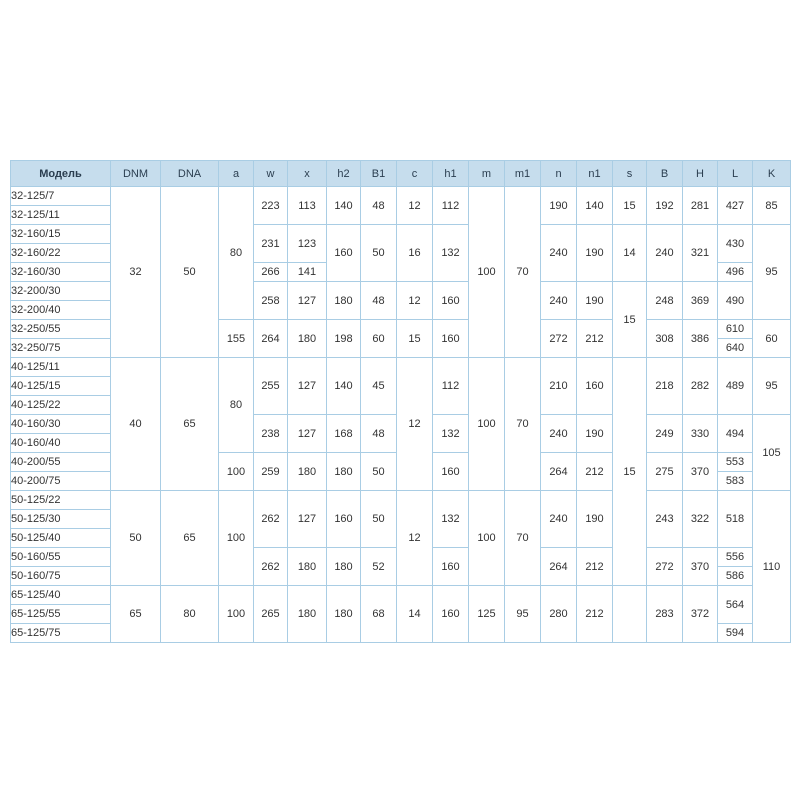  Describe the element at coordinates (735, 205) in the screenshot. I see `value-cell: 427` at that location.